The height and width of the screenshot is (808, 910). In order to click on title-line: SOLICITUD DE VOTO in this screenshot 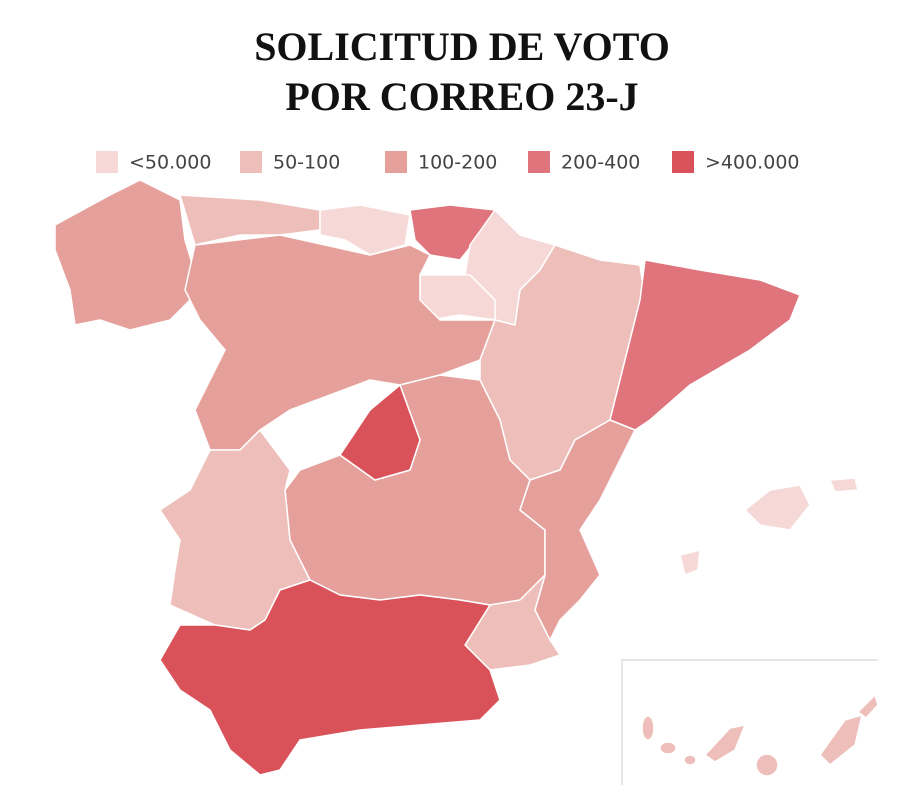, I will do `click(462, 46)`.